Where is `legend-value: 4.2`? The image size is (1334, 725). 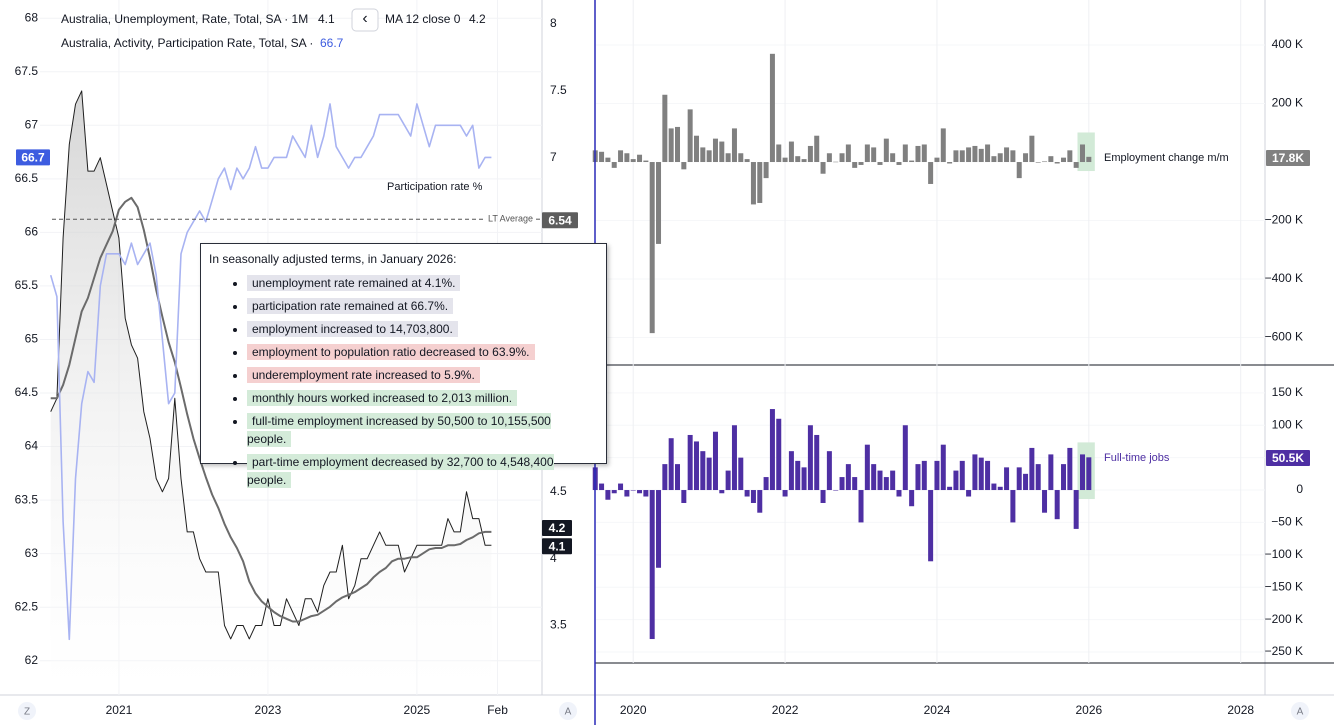 legend-value: 4.2 is located at coordinates (477, 19).